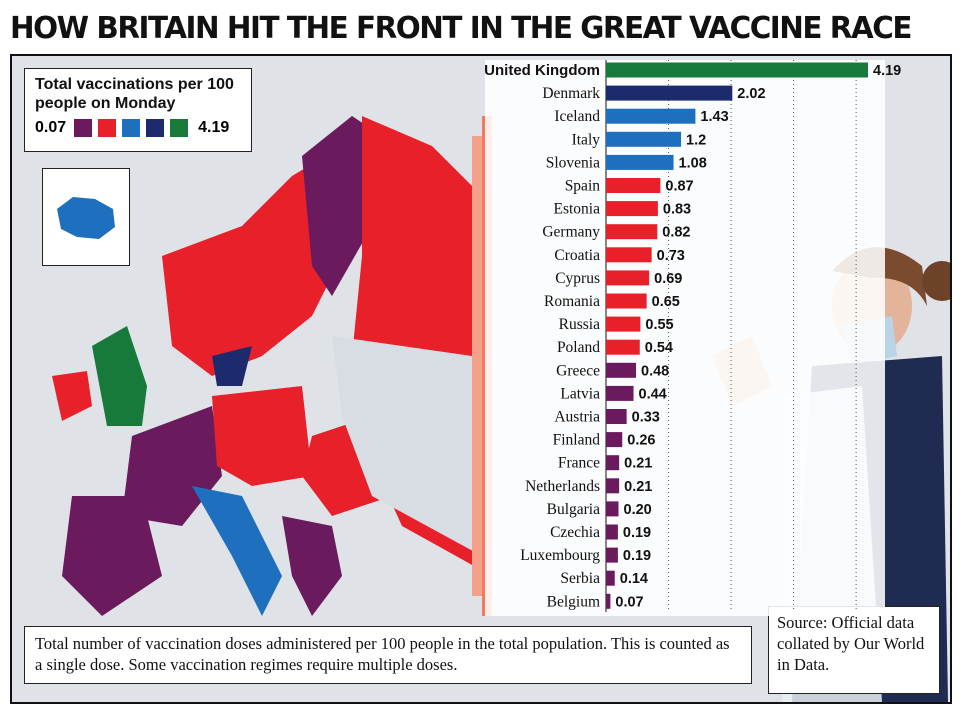 The image size is (962, 712). Describe the element at coordinates (580, 578) in the screenshot. I see `category-label: Serbia` at that location.